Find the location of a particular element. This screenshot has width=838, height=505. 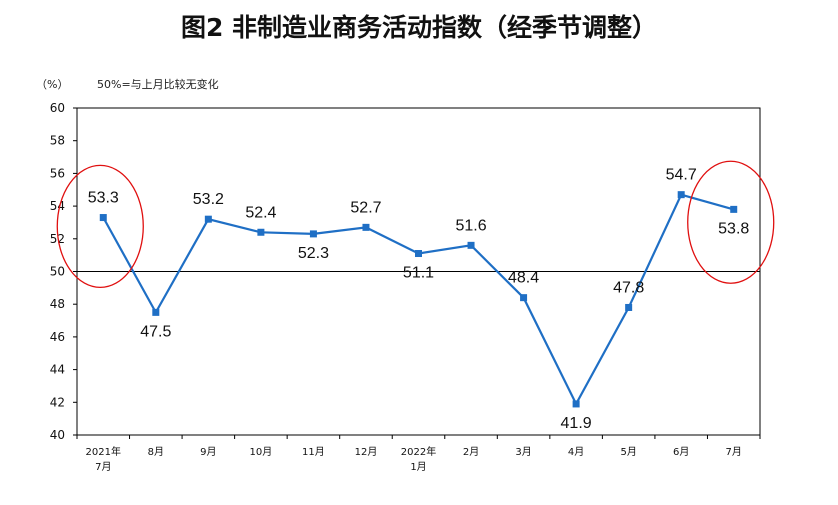

x-axis: 2021年 7月 8月 9月 10月 11月 12月 2022年 1月 2月 3月 4月 5月 6月 7月 is located at coordinates (418, 454).